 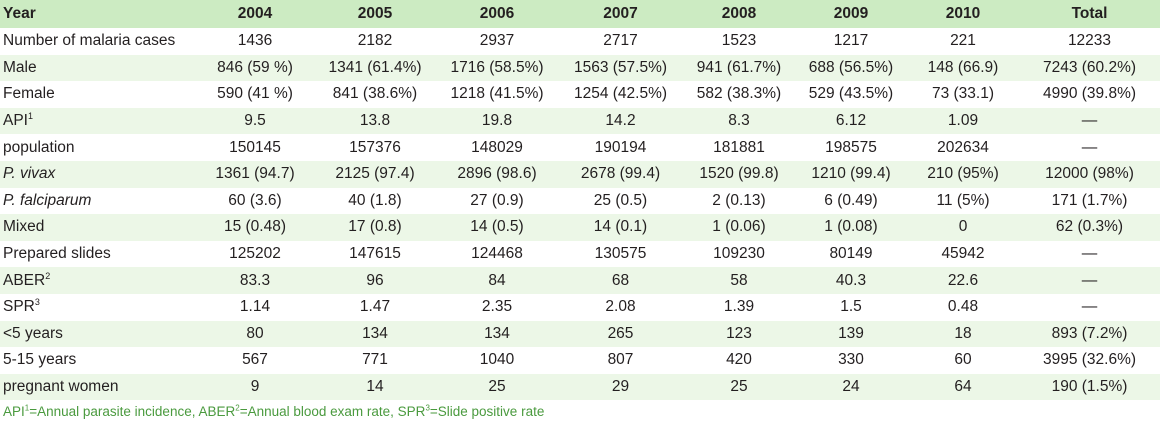 What do you see at coordinates (963, 67) in the screenshot?
I see `table-cell: 148 (66.9)` at bounding box center [963, 67].